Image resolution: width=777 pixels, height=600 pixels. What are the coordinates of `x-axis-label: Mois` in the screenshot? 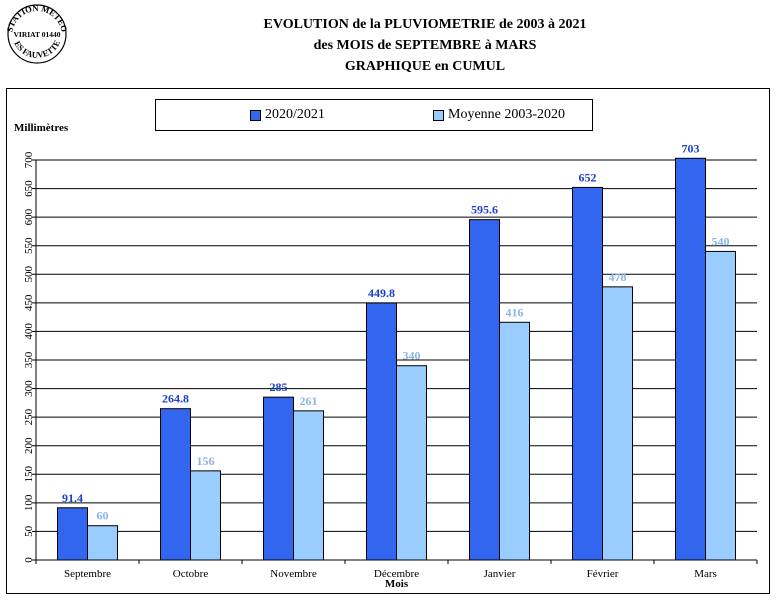 It's located at (397, 584).